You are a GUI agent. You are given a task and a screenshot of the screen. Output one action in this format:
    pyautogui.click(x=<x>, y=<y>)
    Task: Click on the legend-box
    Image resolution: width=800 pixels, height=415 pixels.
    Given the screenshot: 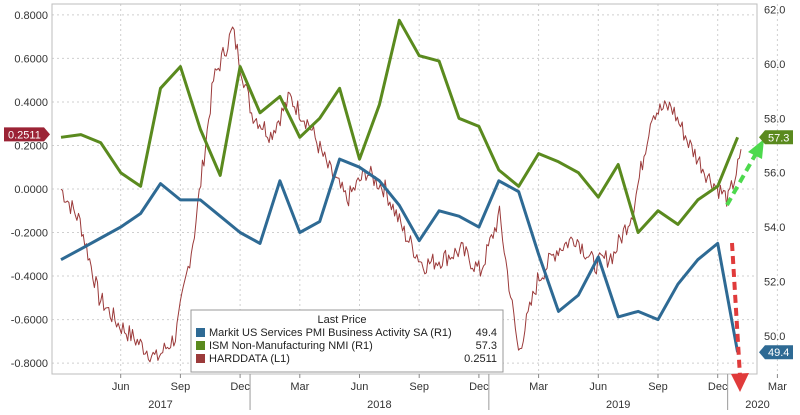 What is the action you would take?
    pyautogui.click(x=347, y=341)
    